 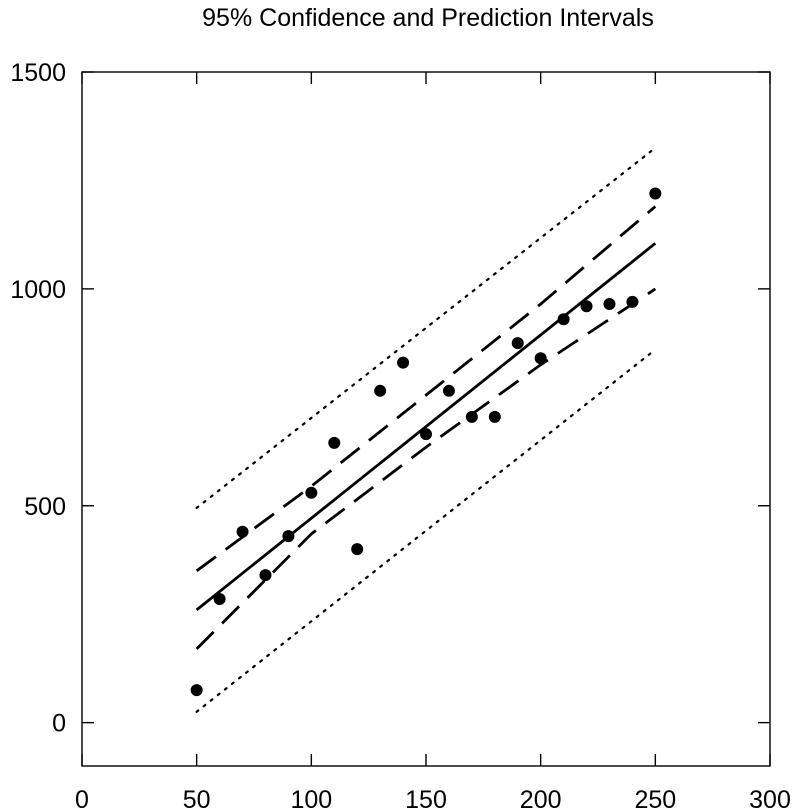 I want to click on x-tick-label: 150, so click(x=426, y=798).